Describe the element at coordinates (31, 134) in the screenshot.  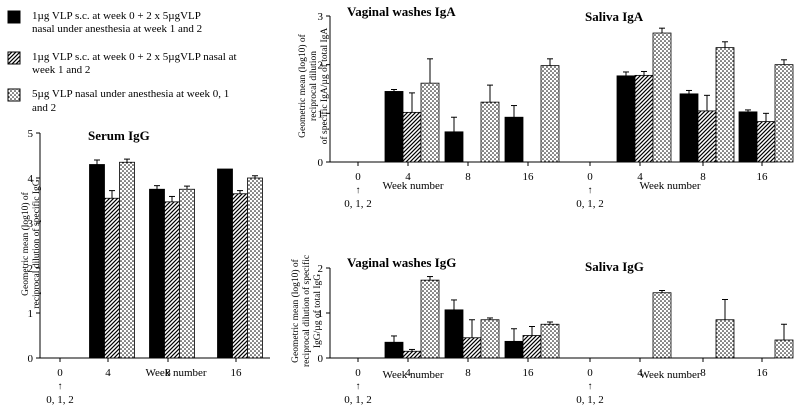
I see `y-tick-label-serum-igg: 5` at that location.